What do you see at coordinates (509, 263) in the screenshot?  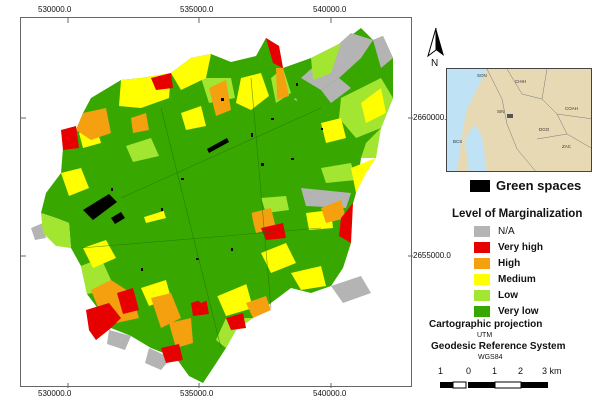 I see `legend-label: High` at bounding box center [509, 263].